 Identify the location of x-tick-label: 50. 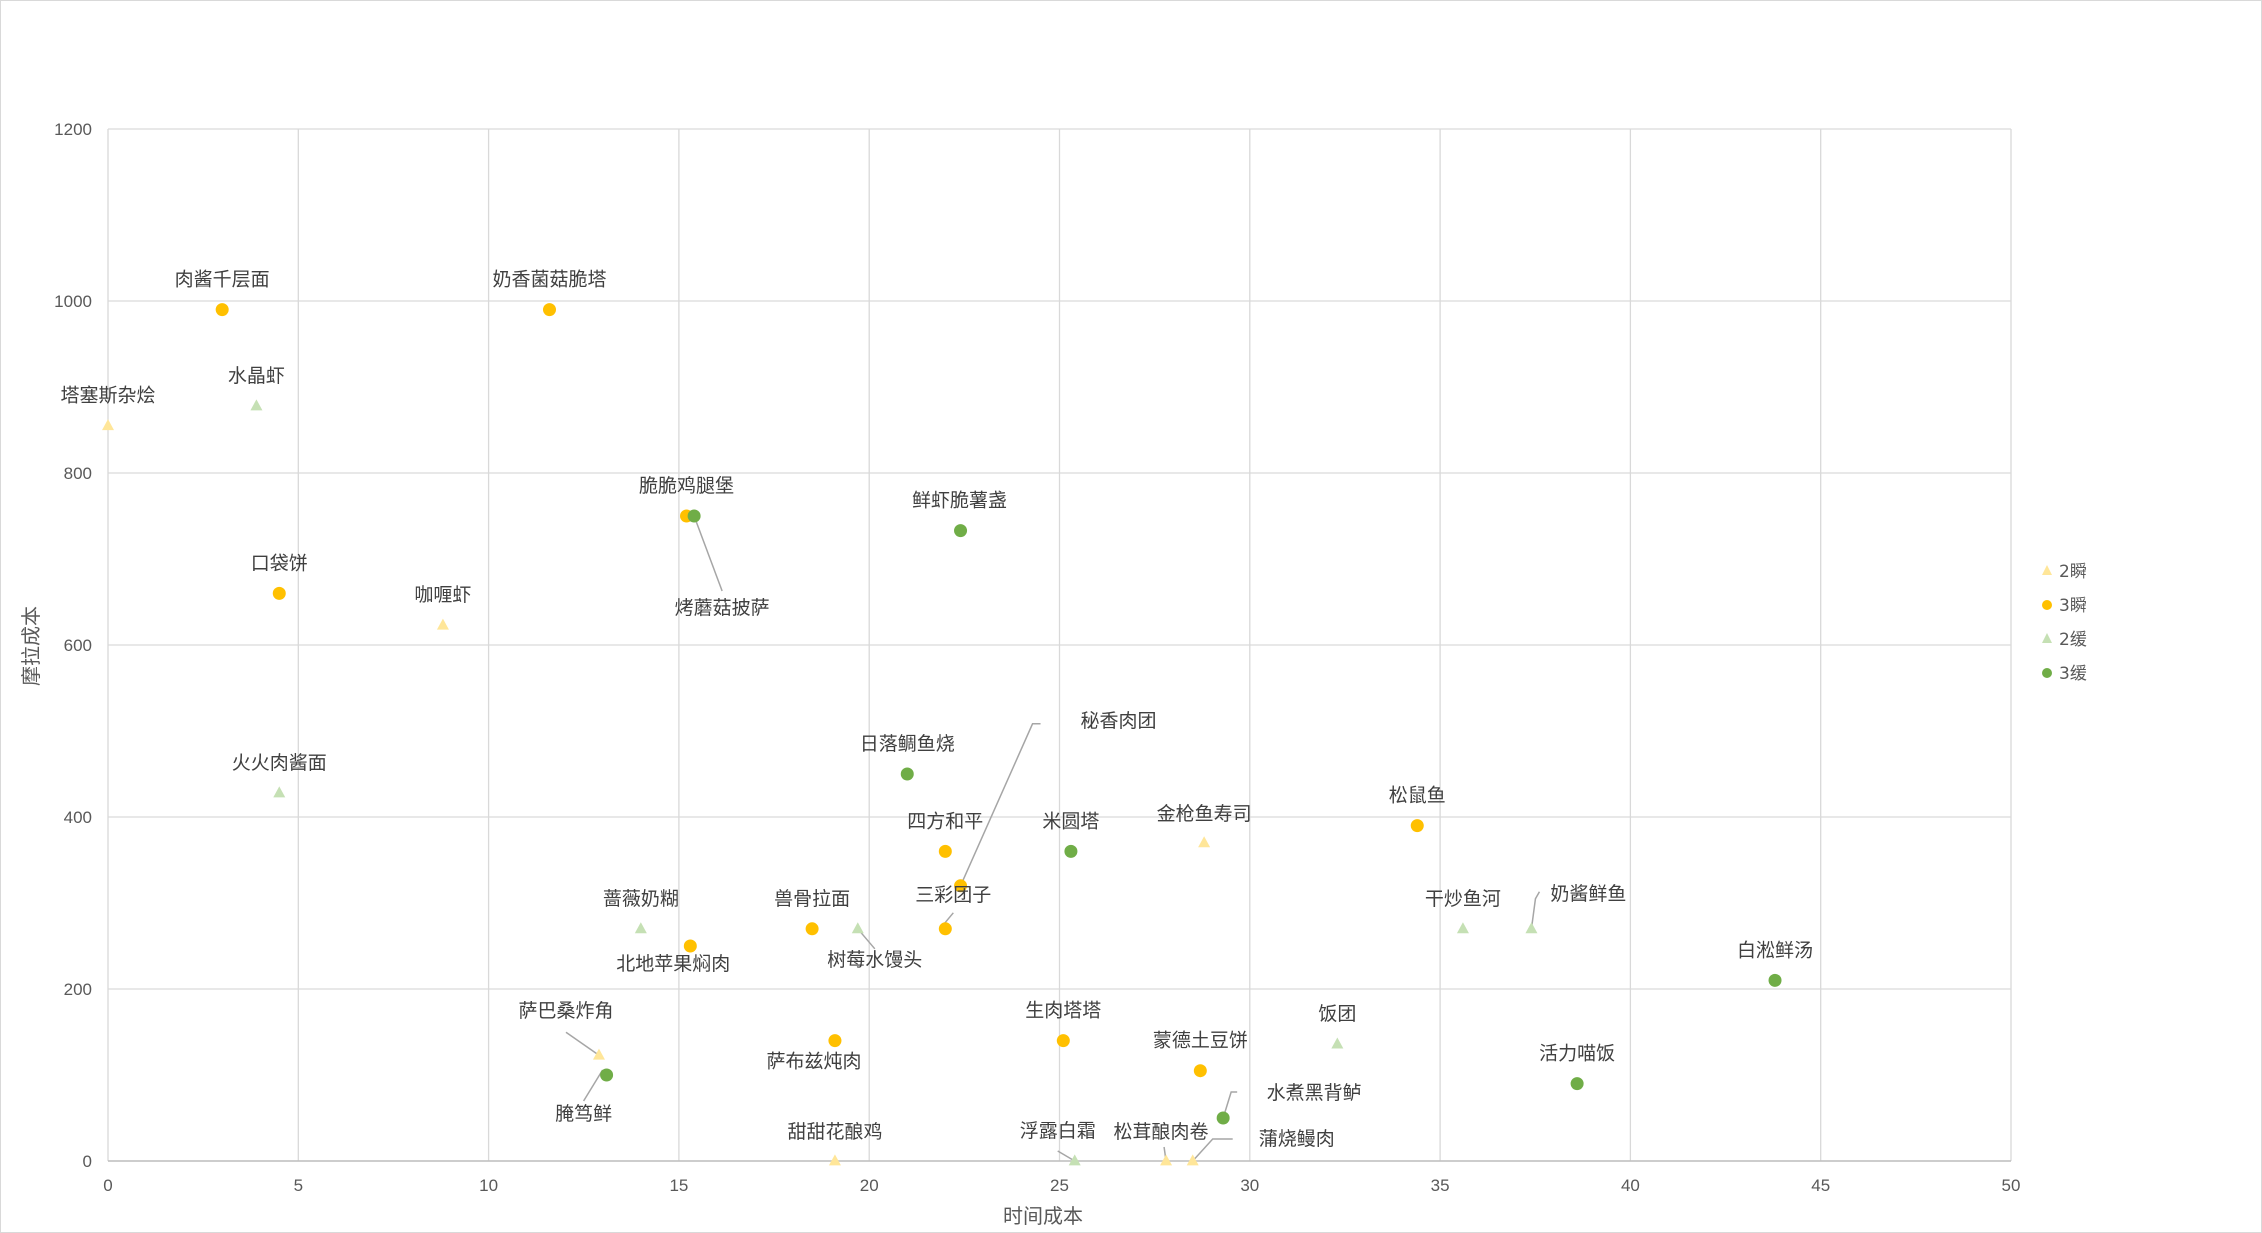
(2011, 1185).